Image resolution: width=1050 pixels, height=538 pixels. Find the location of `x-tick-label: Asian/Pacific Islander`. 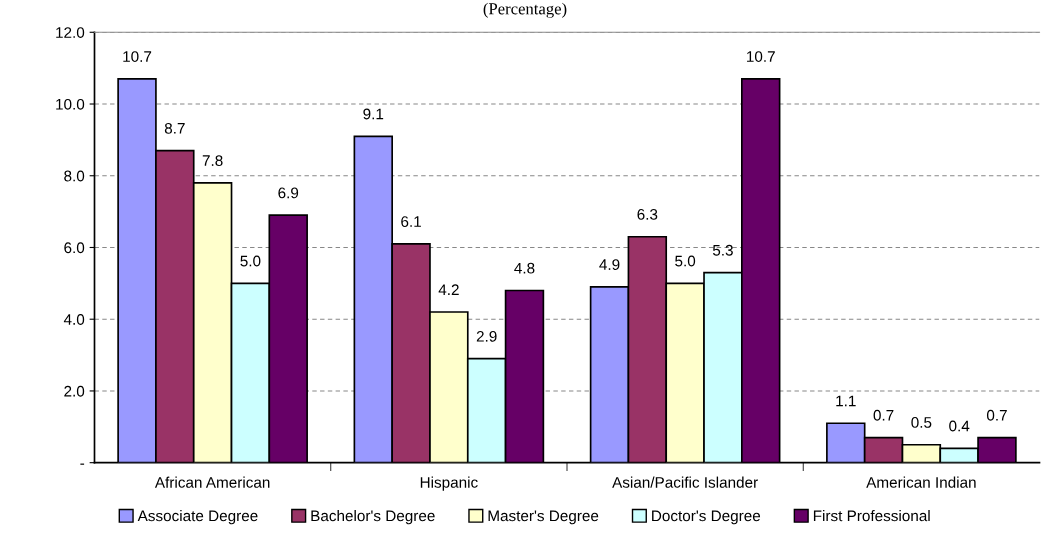

x-tick-label: Asian/Pacific Islander is located at coordinates (685, 482).